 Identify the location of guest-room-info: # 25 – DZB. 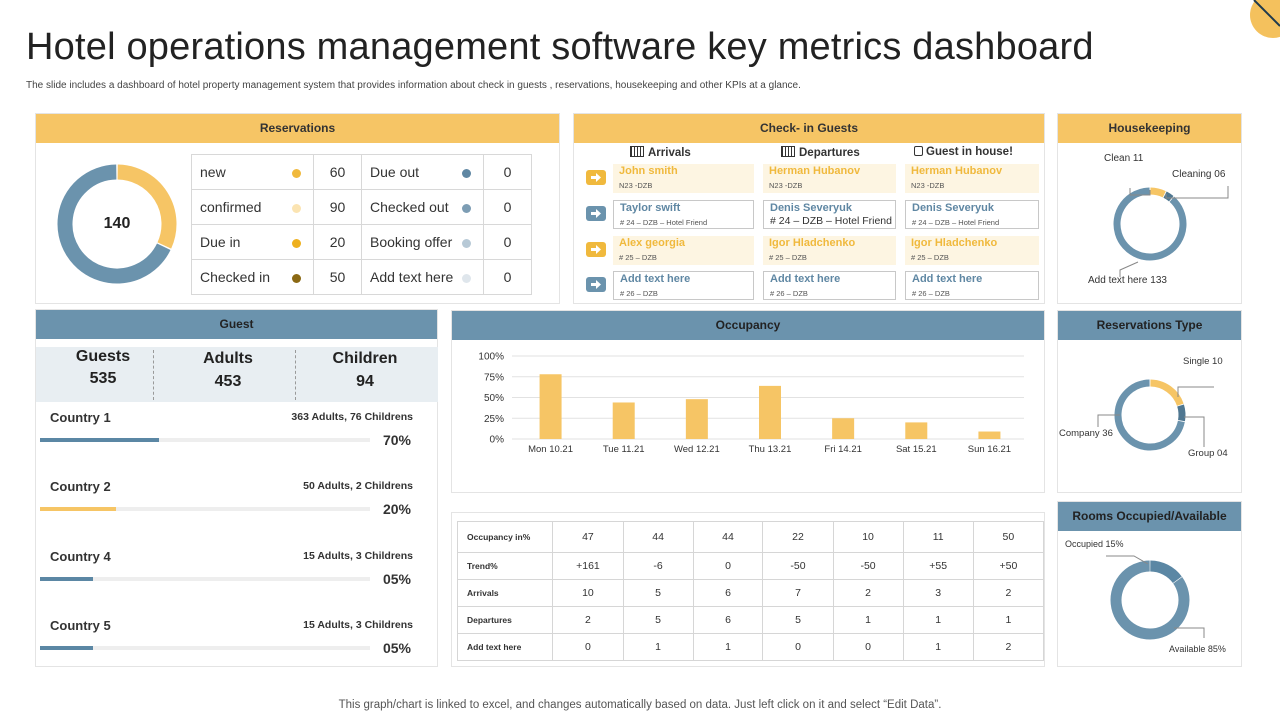
(638, 257).